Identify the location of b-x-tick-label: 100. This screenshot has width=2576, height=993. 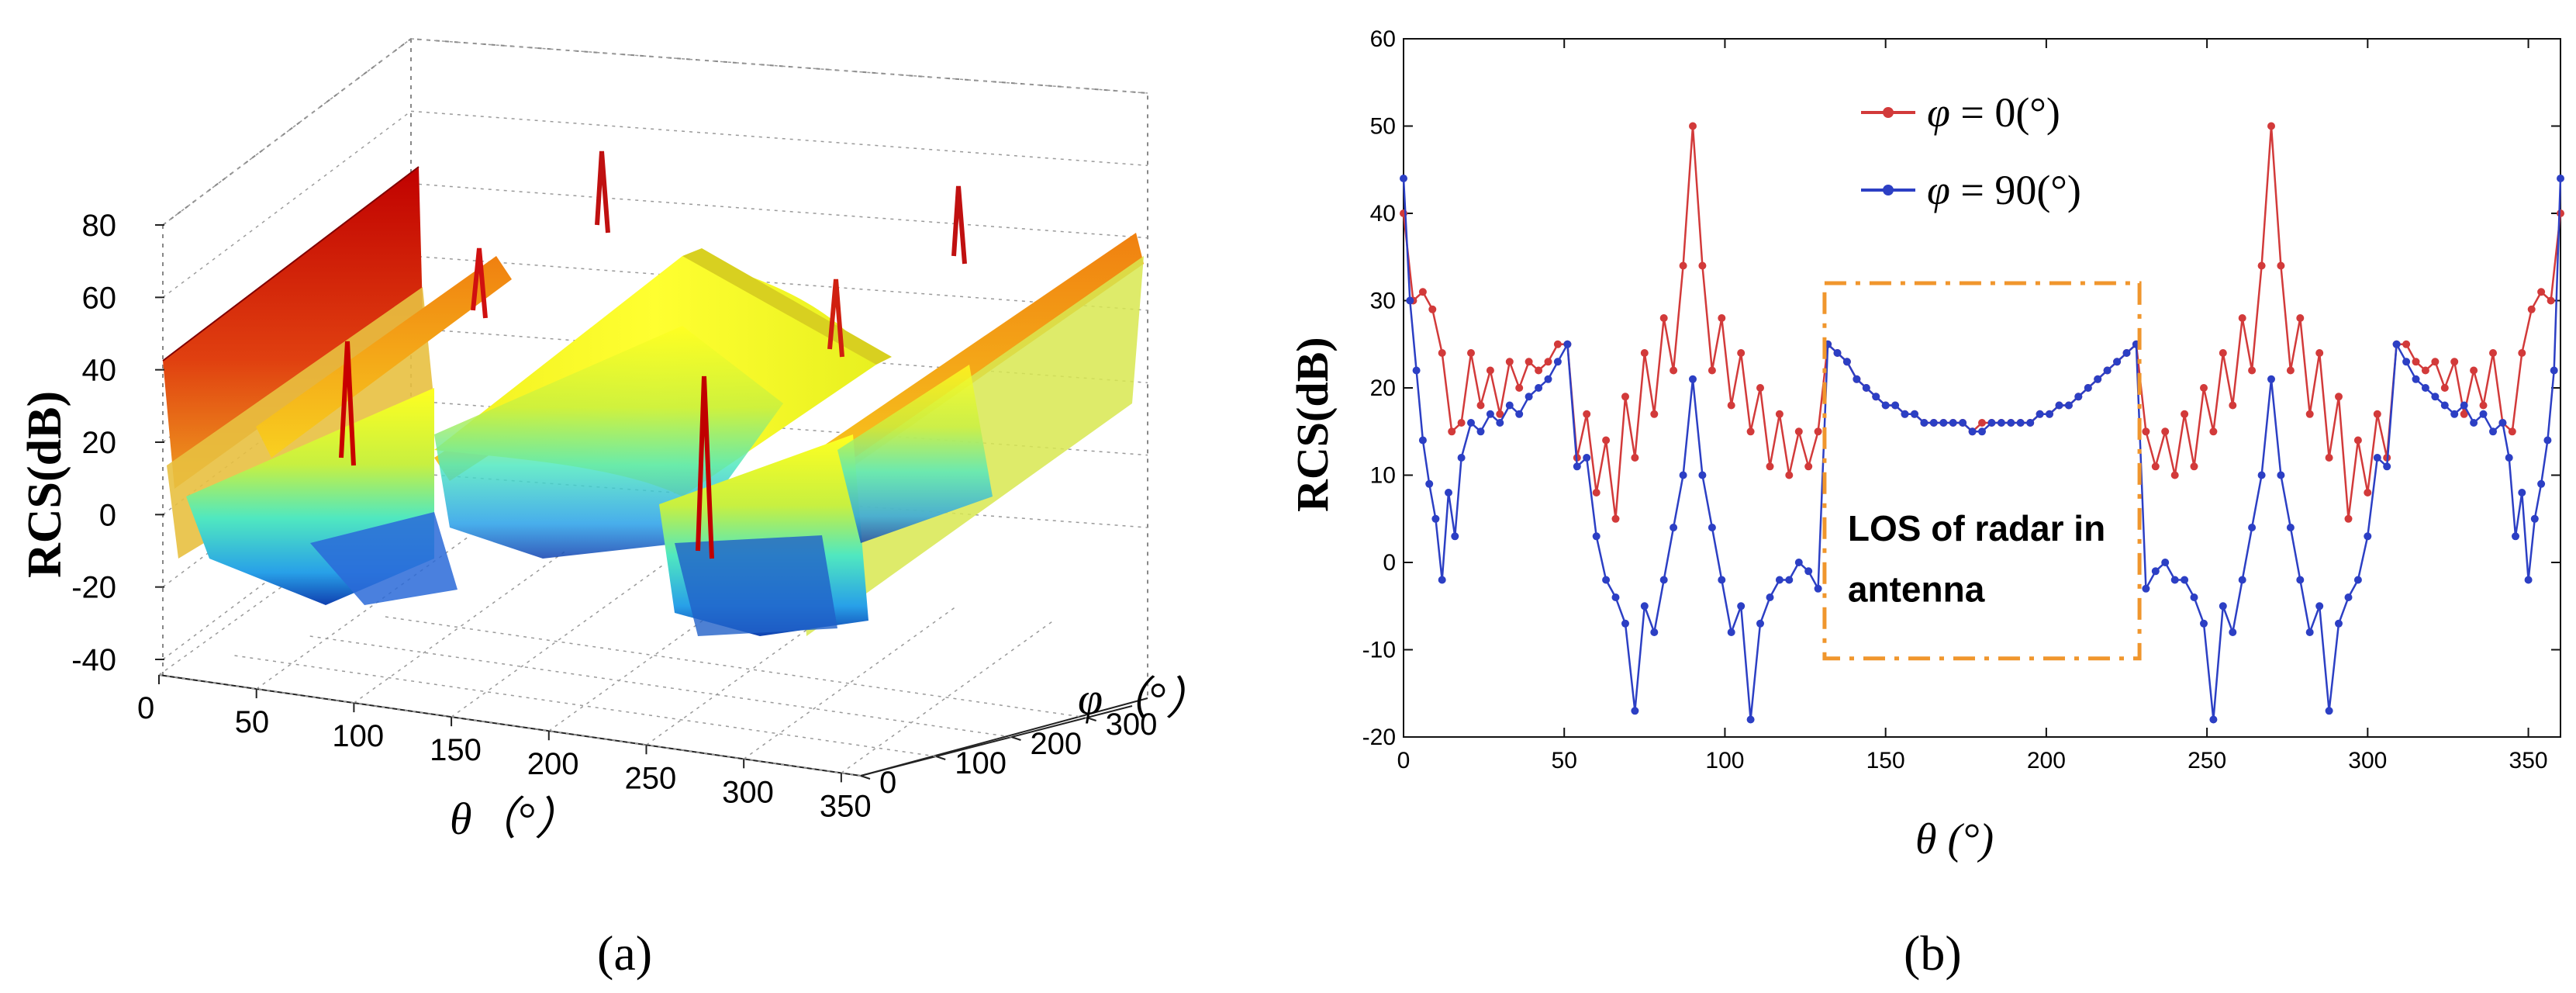
(1725, 760).